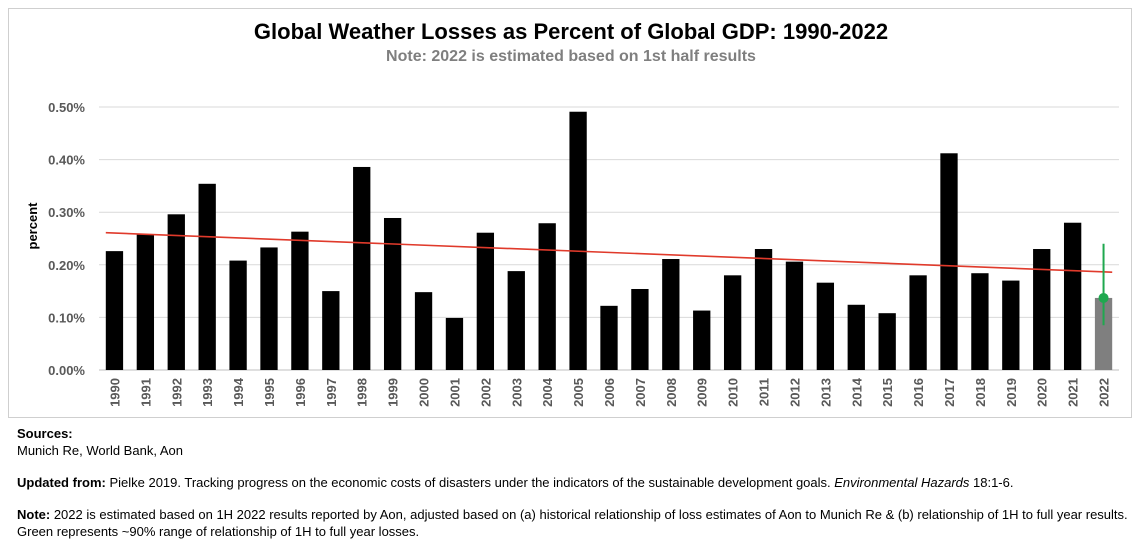 The height and width of the screenshot is (558, 1144). Describe the element at coordinates (176, 392) in the screenshot. I see `x-tick-label: 1992` at that location.